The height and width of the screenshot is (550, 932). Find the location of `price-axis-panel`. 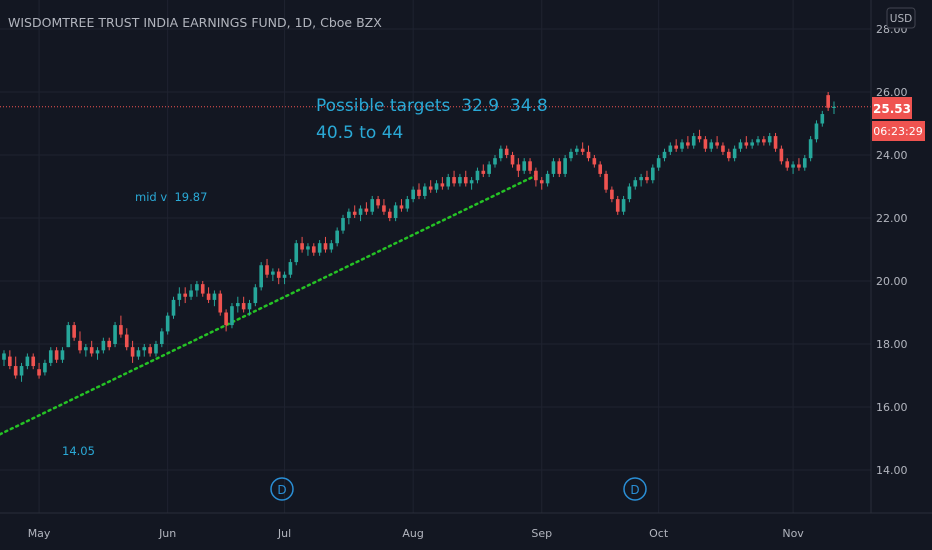

price-axis-panel is located at coordinates (901, 256).